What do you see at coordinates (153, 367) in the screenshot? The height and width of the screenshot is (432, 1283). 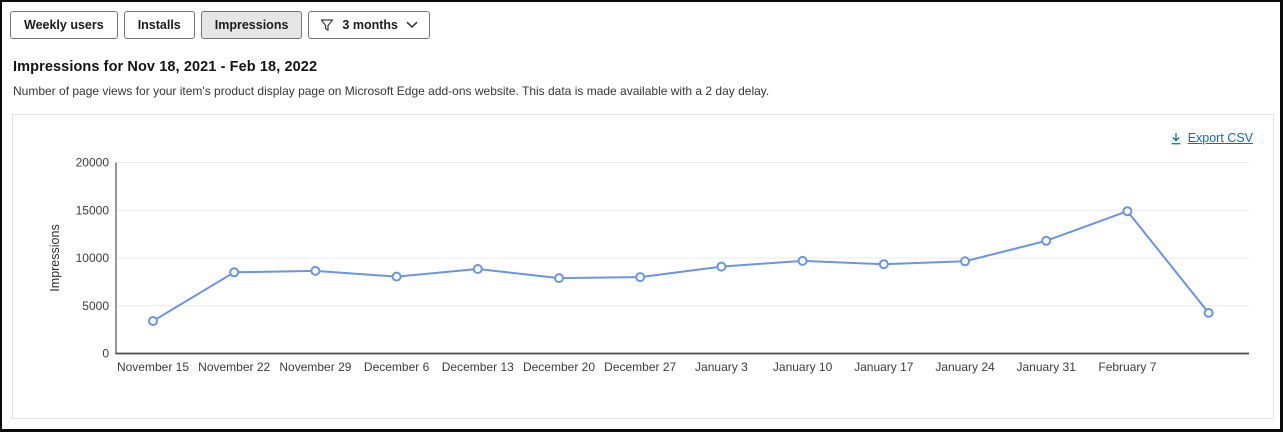 I see `x-tick-label: November 15` at bounding box center [153, 367].